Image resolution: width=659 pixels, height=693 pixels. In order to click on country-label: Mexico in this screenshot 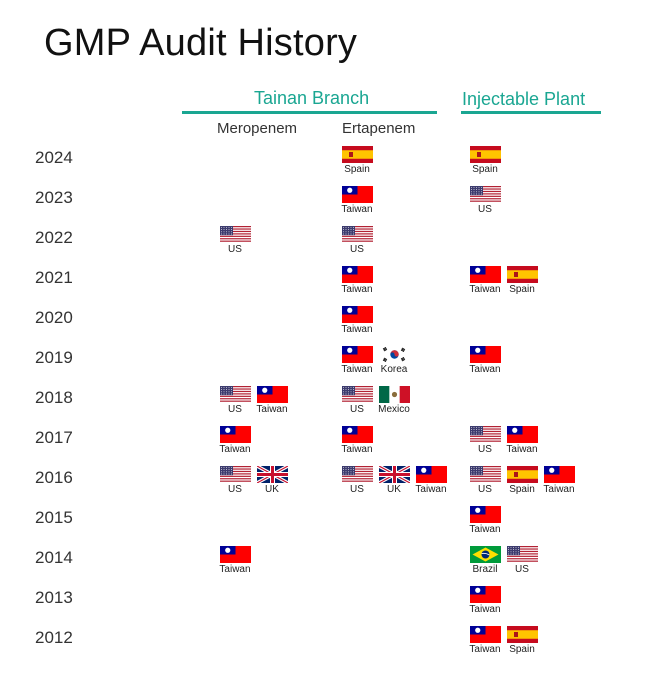, I will do `click(394, 409)`.